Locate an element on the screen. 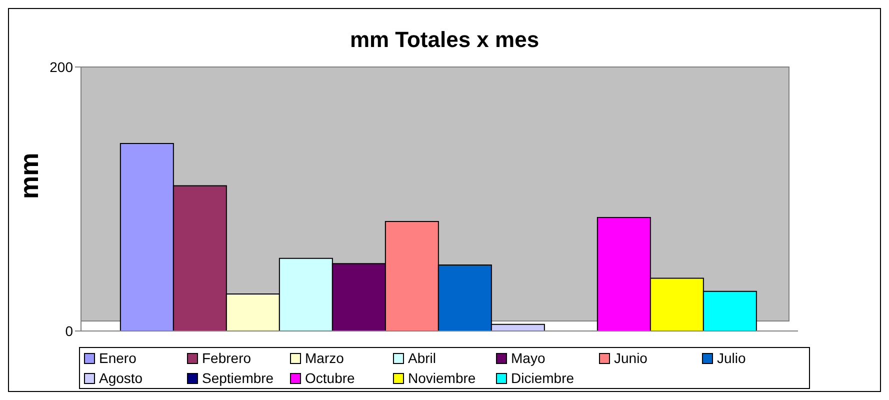 This screenshot has width=889, height=400. legend-label: Agosto is located at coordinates (121, 378).